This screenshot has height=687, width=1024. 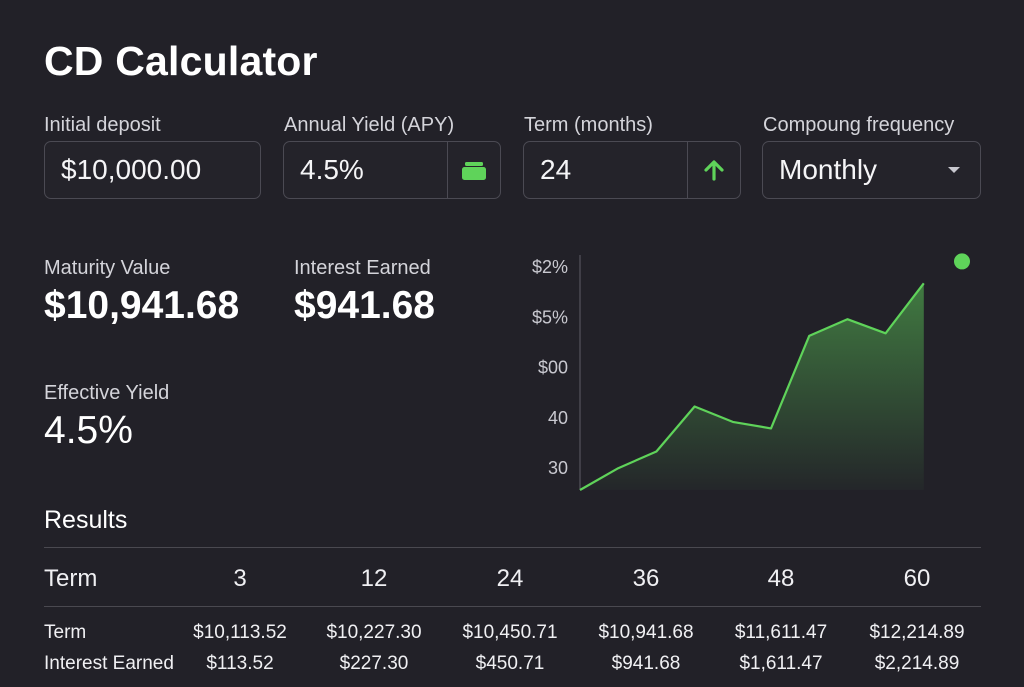 I want to click on results-divider, so click(x=512, y=547).